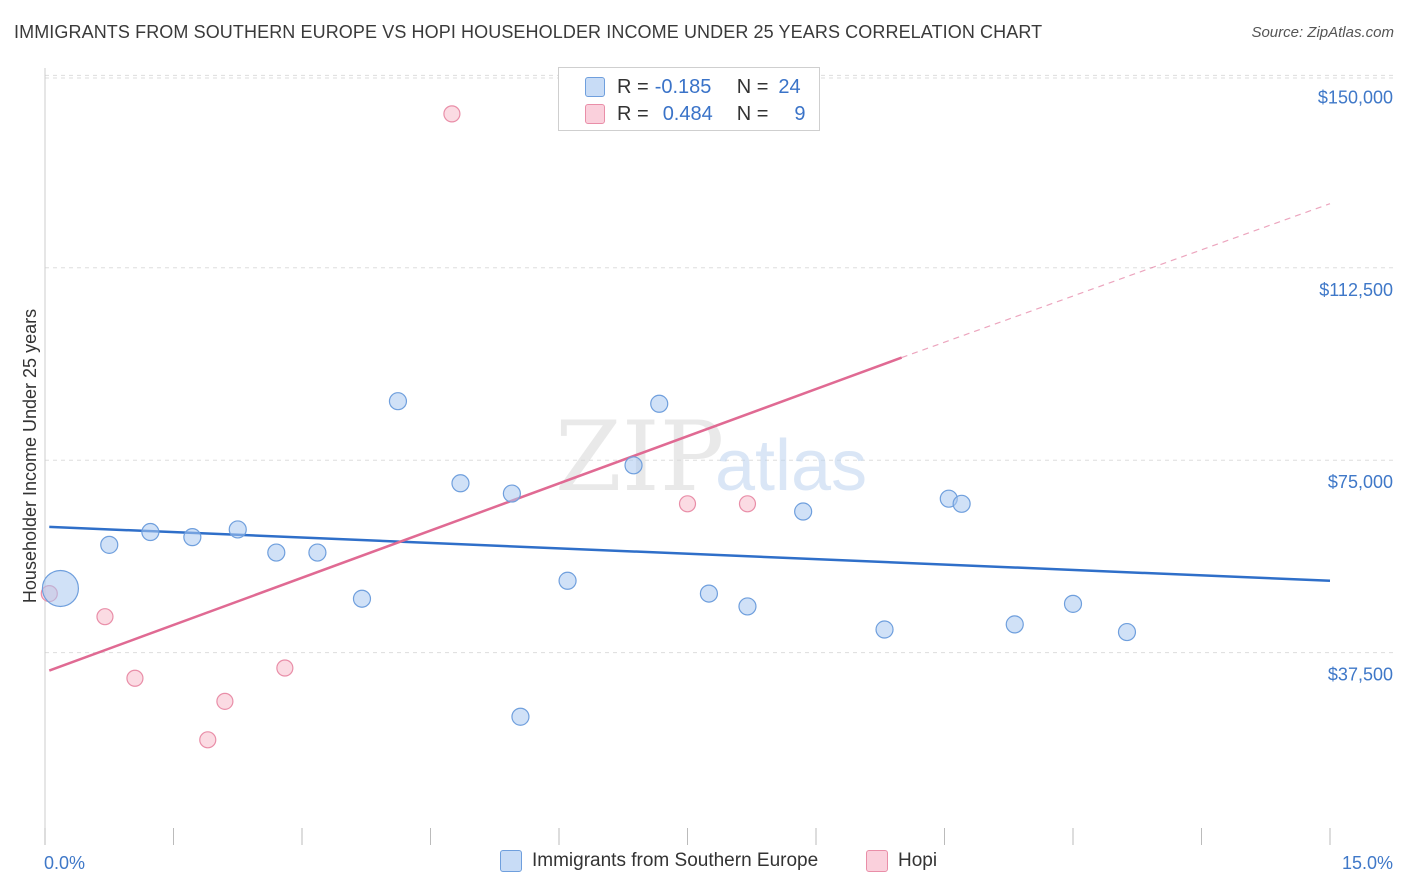  I want to click on y-tick-label: $150,000, so click(1355, 97).